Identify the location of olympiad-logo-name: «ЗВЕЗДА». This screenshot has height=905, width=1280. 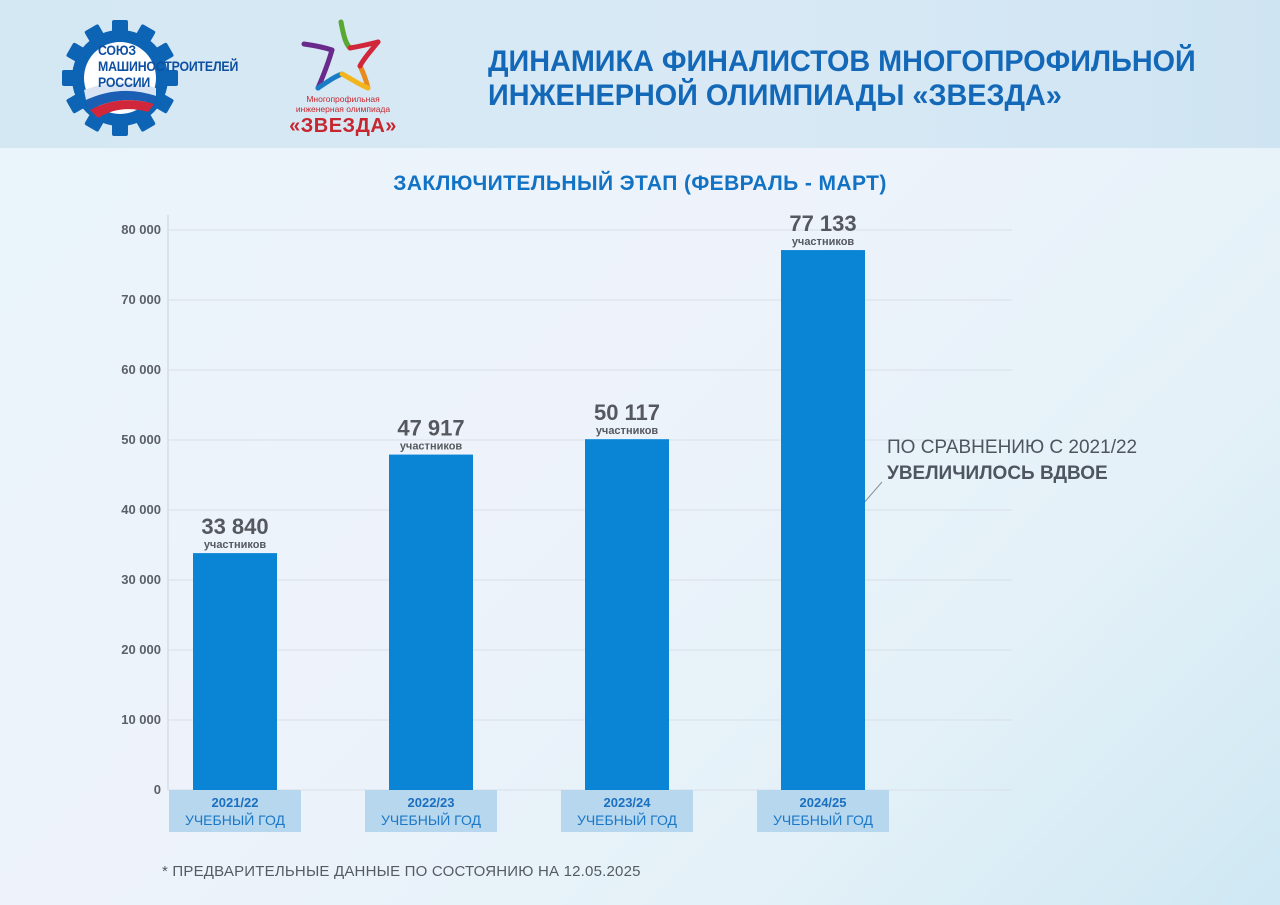
(343, 126).